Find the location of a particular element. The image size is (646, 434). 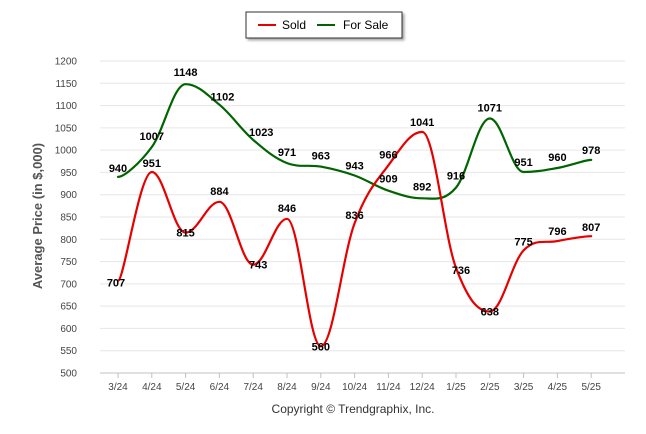

data-label-for-sale: 940 is located at coordinates (118, 169).